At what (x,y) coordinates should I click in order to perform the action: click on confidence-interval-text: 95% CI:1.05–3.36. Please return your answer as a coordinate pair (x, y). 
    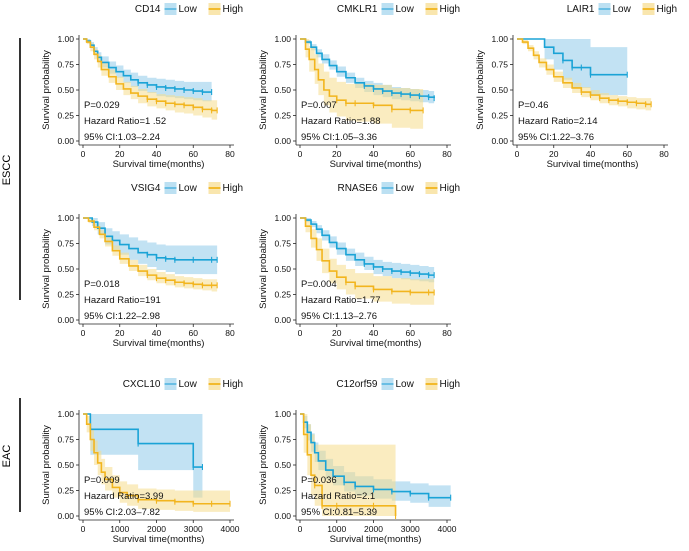
    Looking at the image, I should click on (339, 137).